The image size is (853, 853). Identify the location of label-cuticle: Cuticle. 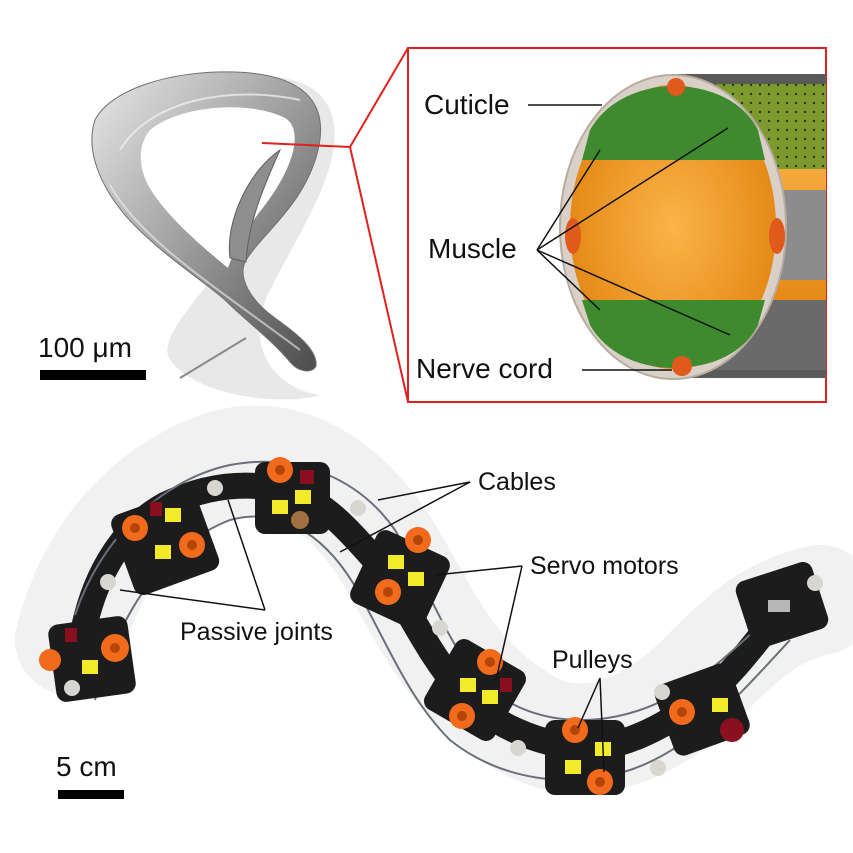
(467, 104).